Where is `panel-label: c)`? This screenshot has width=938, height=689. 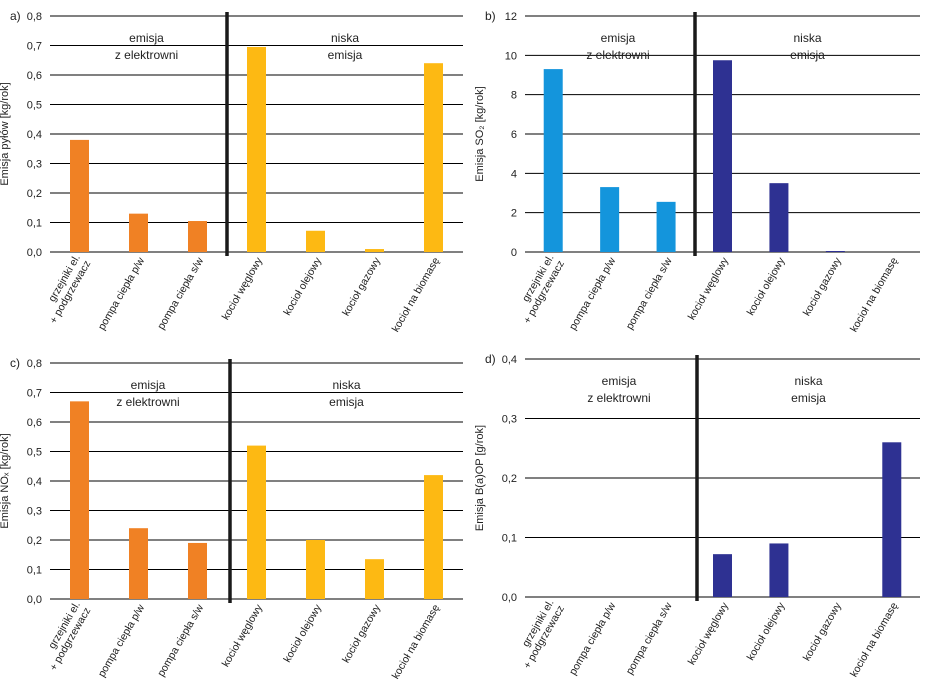 panel-label: c) is located at coordinates (15, 363).